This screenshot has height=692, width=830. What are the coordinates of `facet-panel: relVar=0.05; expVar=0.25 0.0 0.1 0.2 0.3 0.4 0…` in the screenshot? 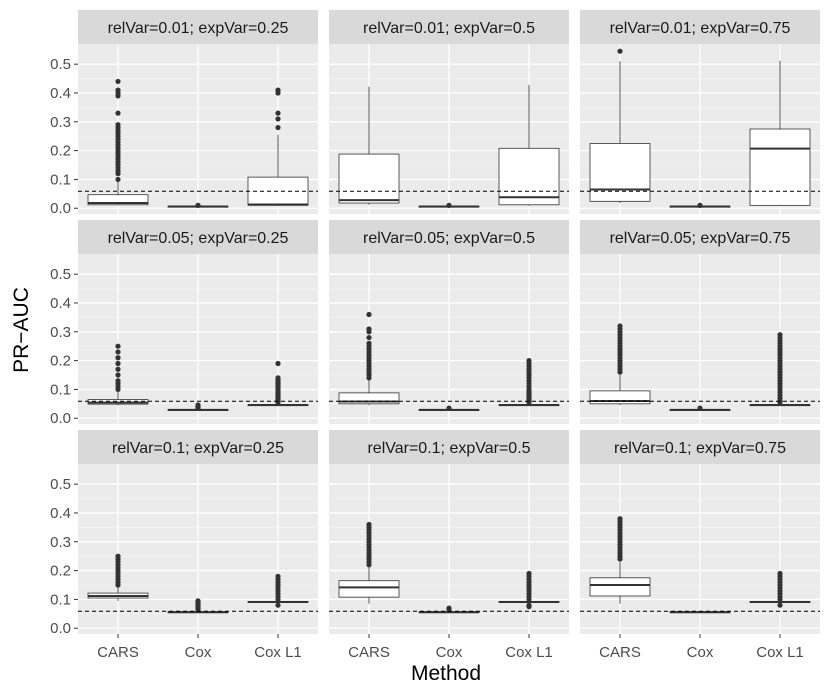 It's located at (184, 323).